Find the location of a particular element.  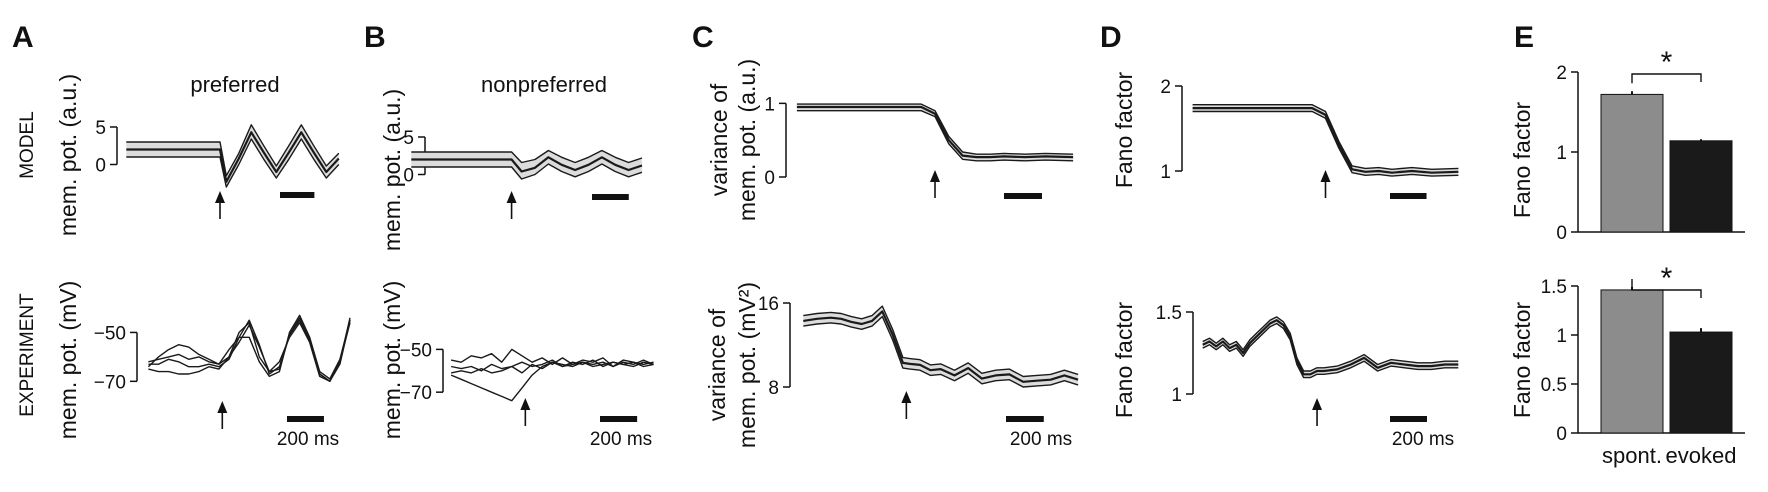

panel-label-b: B is located at coordinates (375, 37).